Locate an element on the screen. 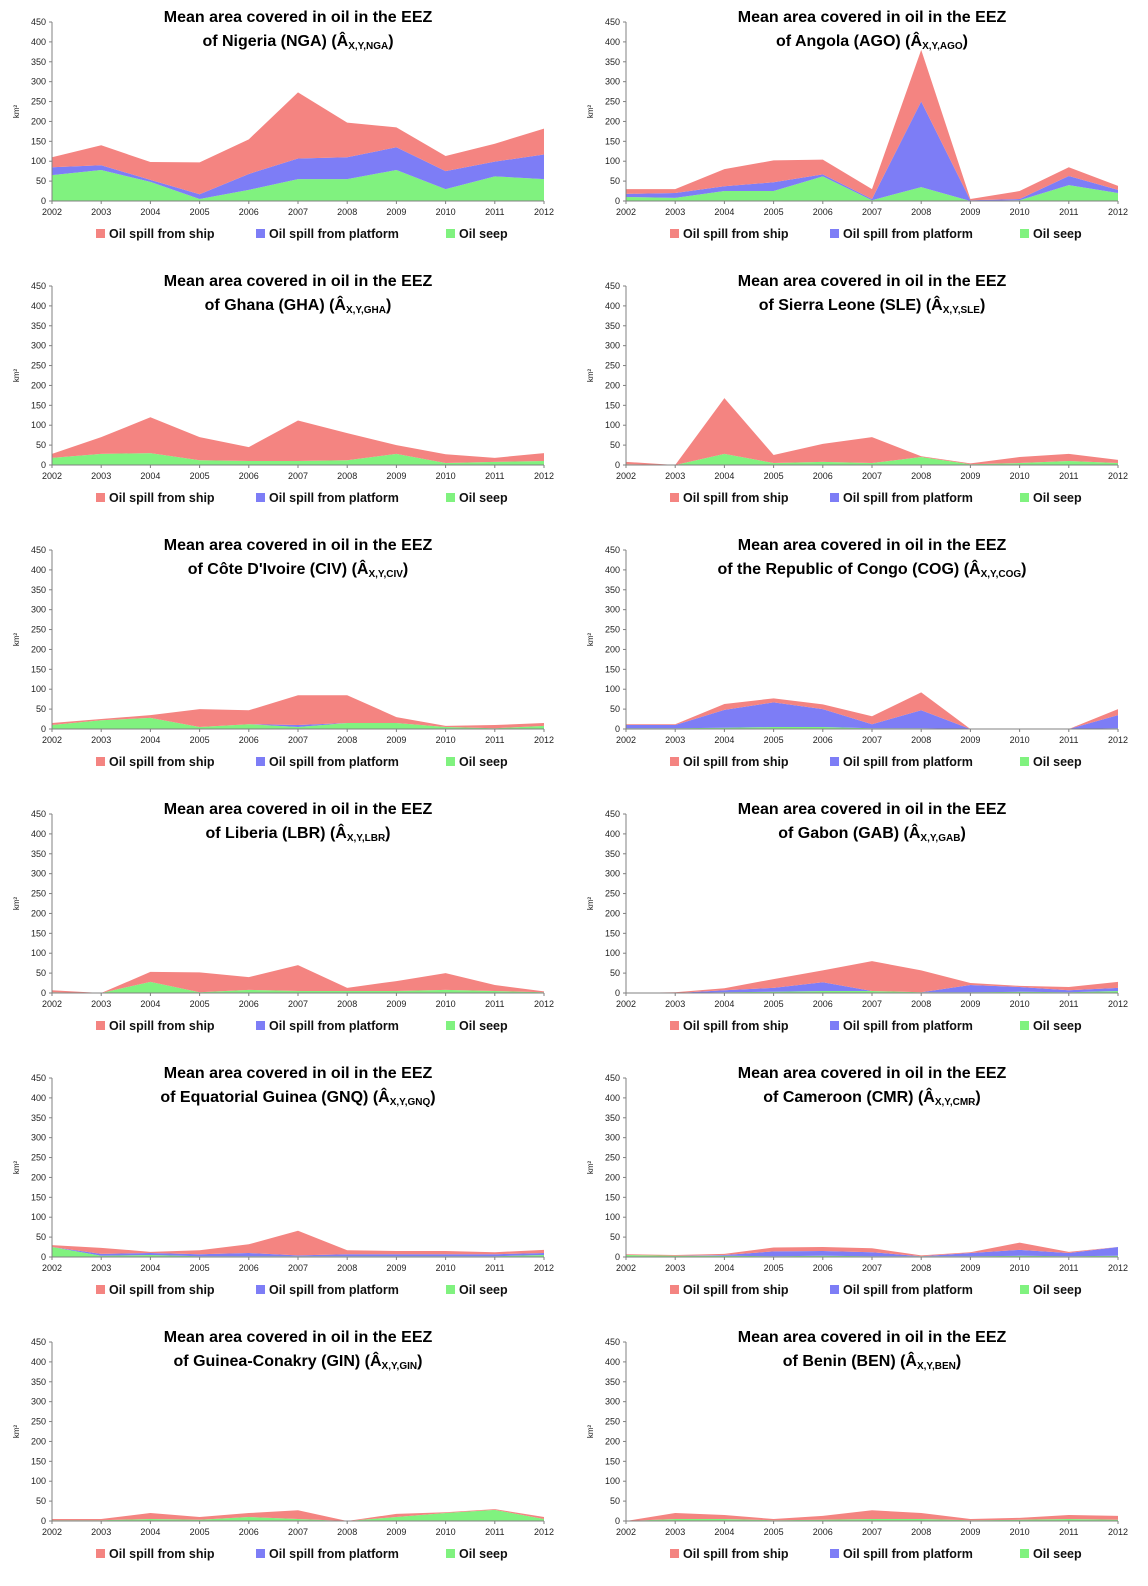  chart-title-line-2: of Ghana (GHA) (ÂX,Y,GHA) is located at coordinates (298, 305).